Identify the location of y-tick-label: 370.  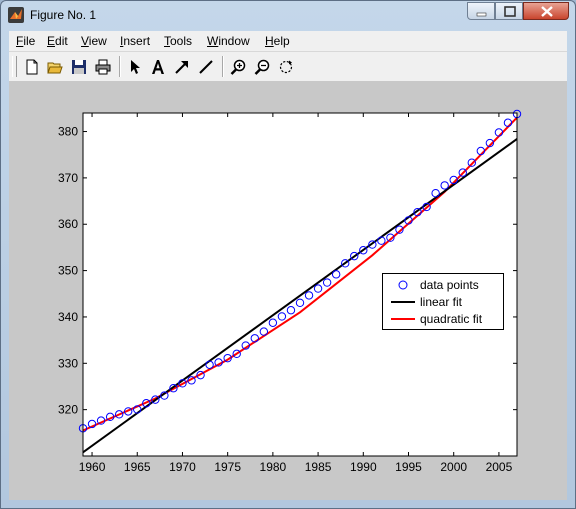
(68, 178).